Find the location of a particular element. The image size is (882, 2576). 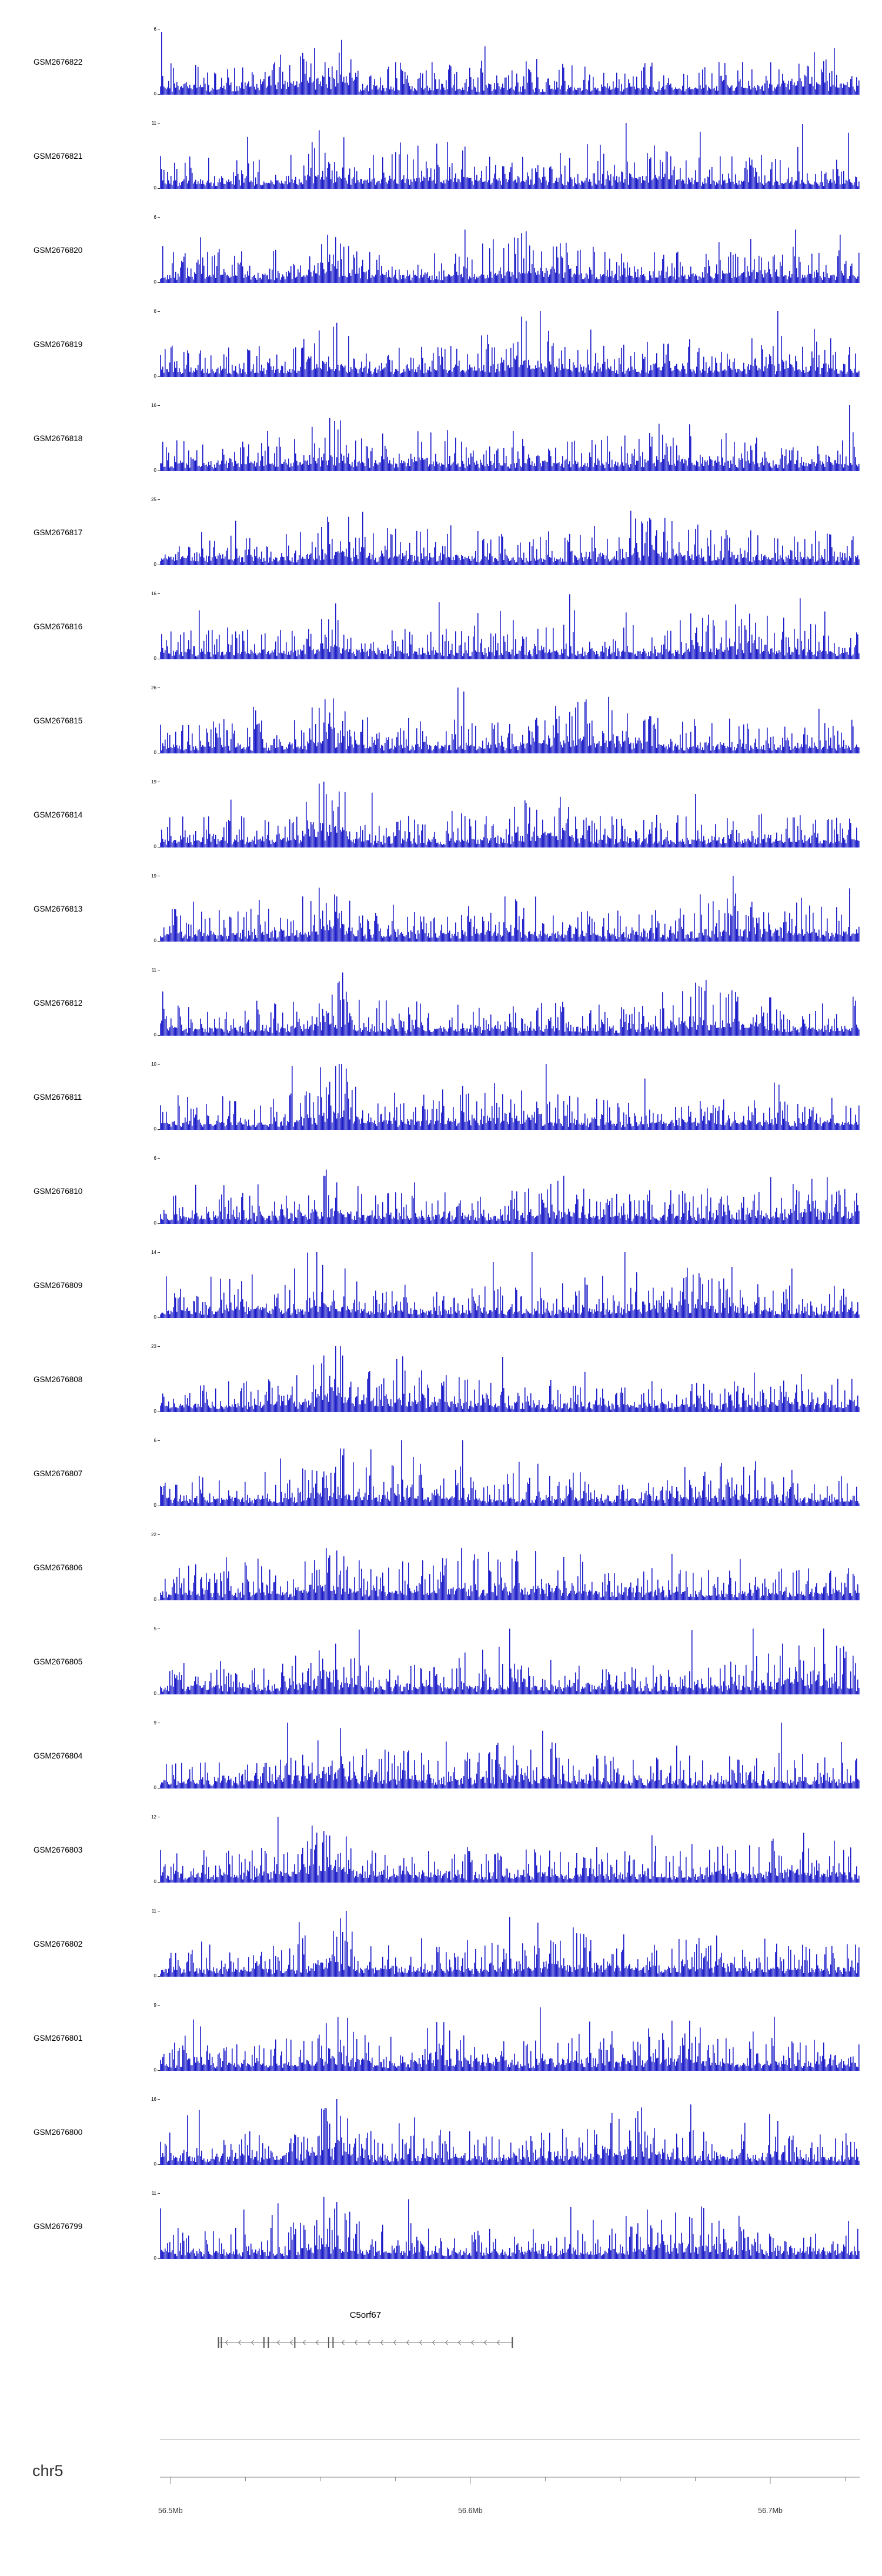

coverage-track-row: GSM2676806 22 0 is located at coordinates (441, 1567).